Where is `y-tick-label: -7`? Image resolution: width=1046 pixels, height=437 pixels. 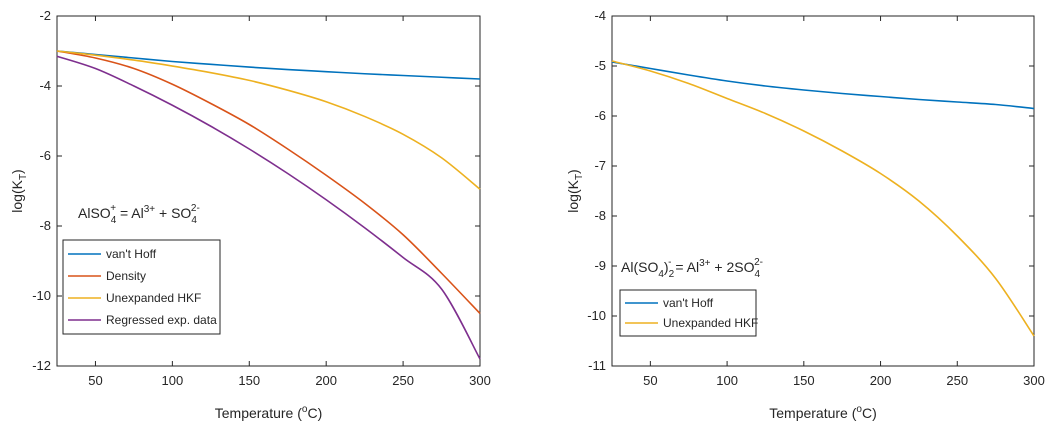
y-tick-label: -7 is located at coordinates (600, 165).